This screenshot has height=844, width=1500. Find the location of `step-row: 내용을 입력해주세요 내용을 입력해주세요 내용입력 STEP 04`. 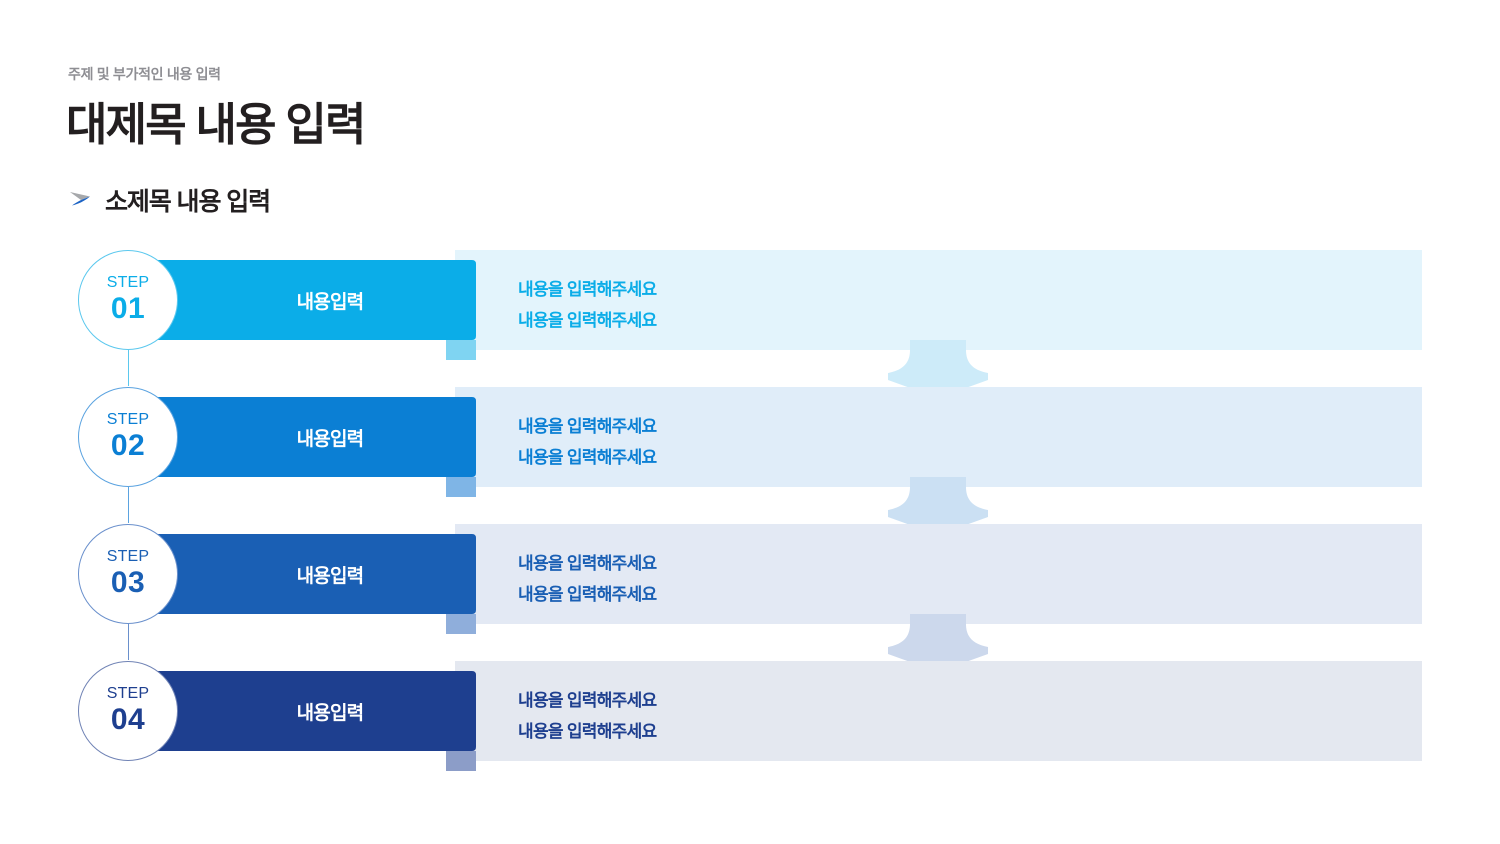

step-row: 내용을 입력해주세요 내용을 입력해주세요 내용입력 STEP 04 is located at coordinates (750, 722).